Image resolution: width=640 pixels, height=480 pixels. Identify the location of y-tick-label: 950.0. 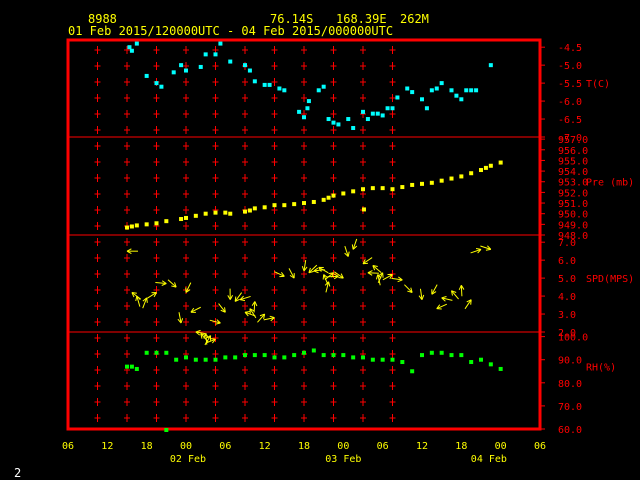
(573, 215).